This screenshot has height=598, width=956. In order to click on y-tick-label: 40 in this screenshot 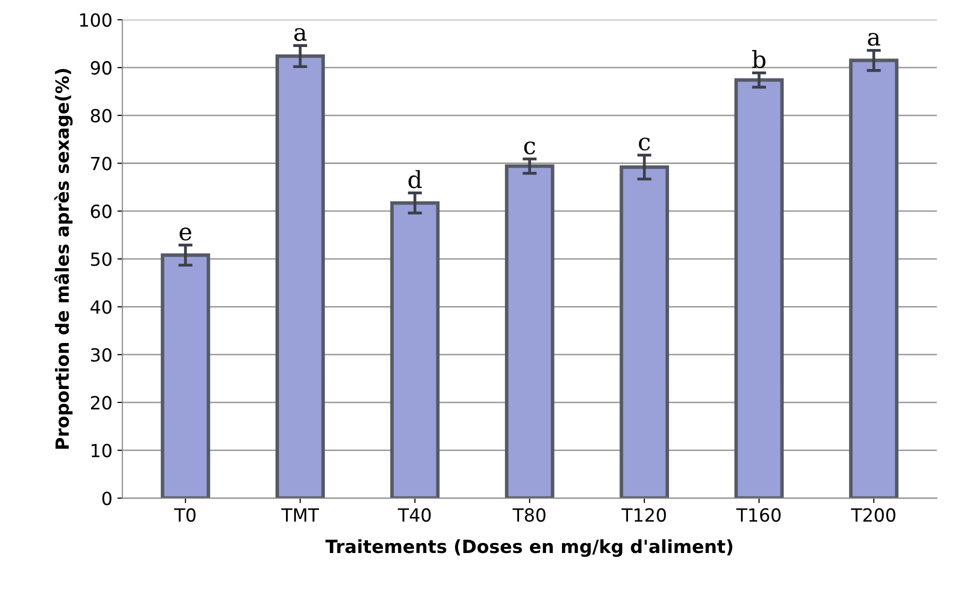, I will do `click(101, 307)`.